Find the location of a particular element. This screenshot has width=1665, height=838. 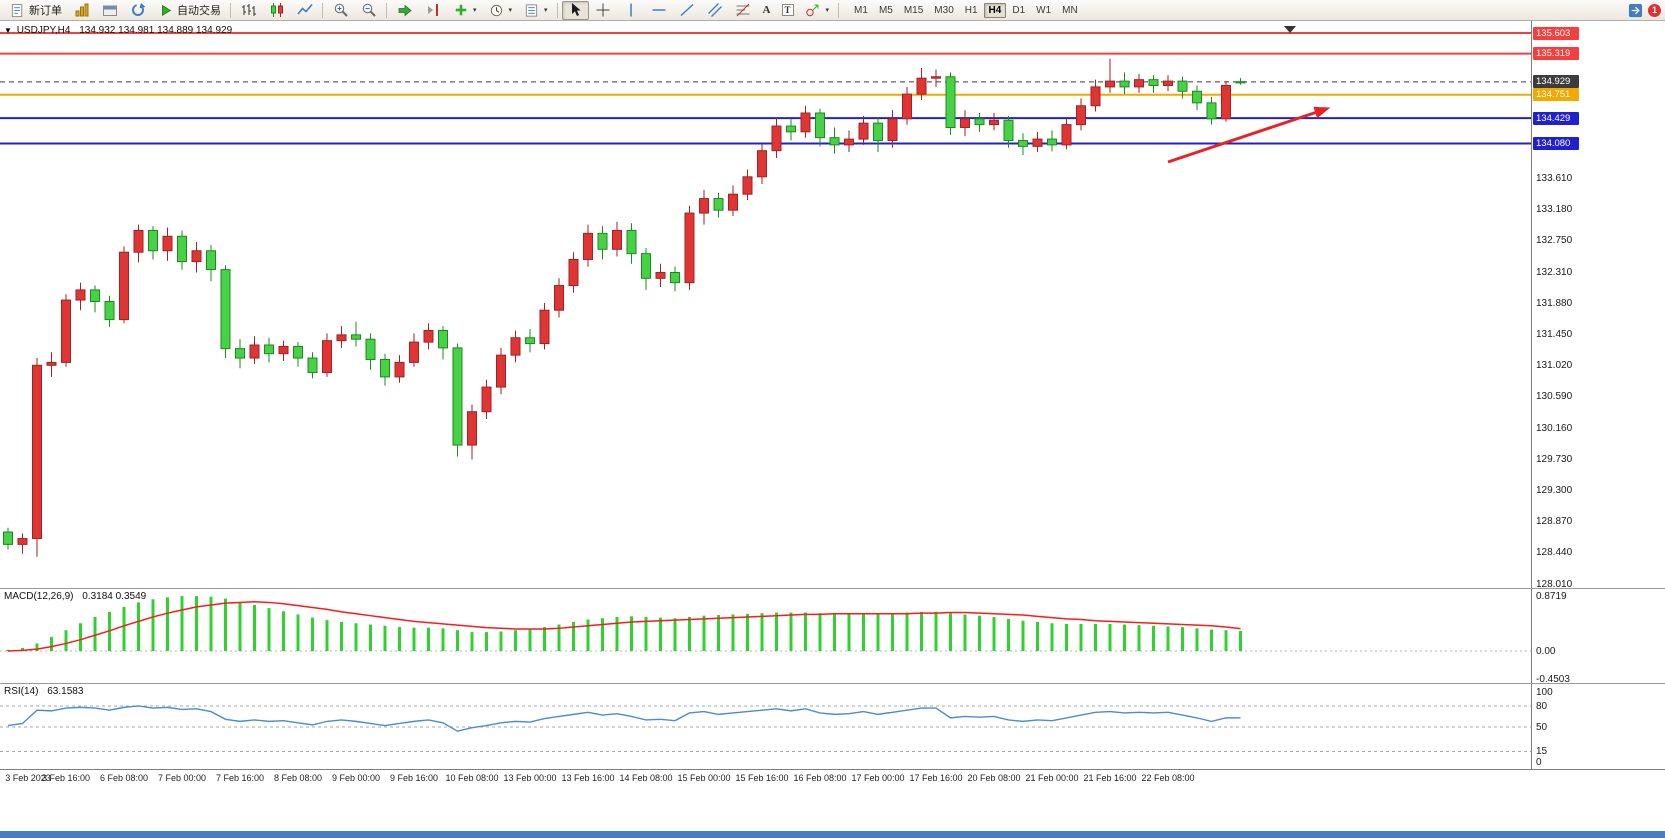

horizontal-line-tool-icon is located at coordinates (659, 10).